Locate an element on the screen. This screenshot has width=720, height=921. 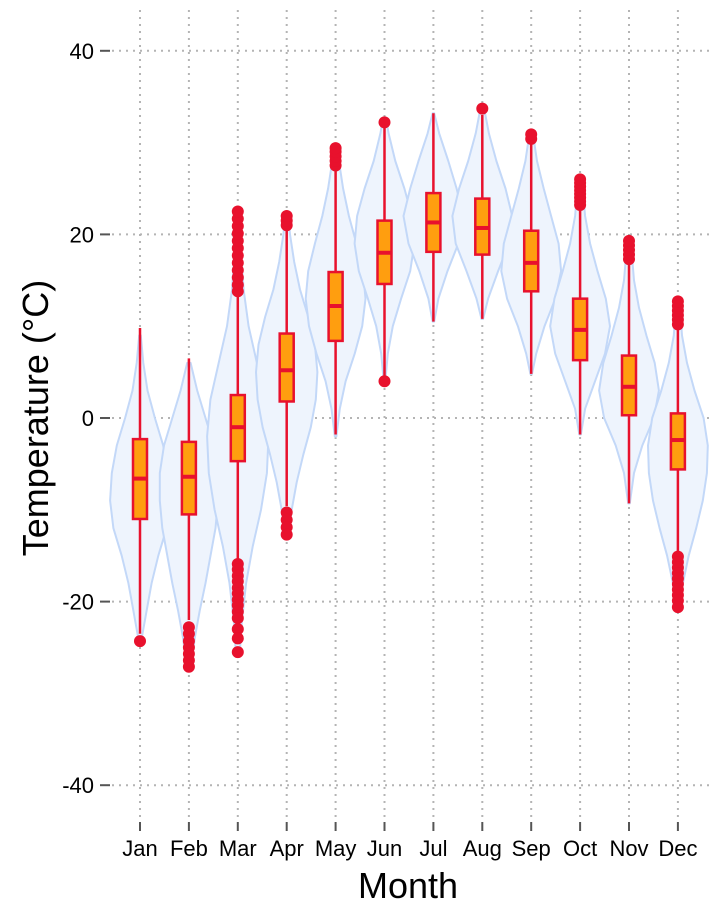
x-tick-label: Oct is located at coordinates (580, 848).